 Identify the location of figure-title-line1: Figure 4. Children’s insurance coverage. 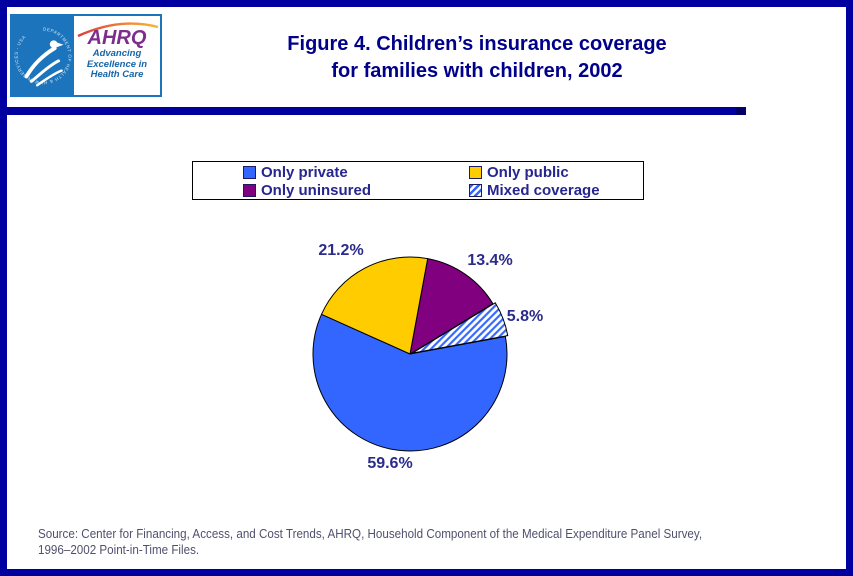
(477, 44).